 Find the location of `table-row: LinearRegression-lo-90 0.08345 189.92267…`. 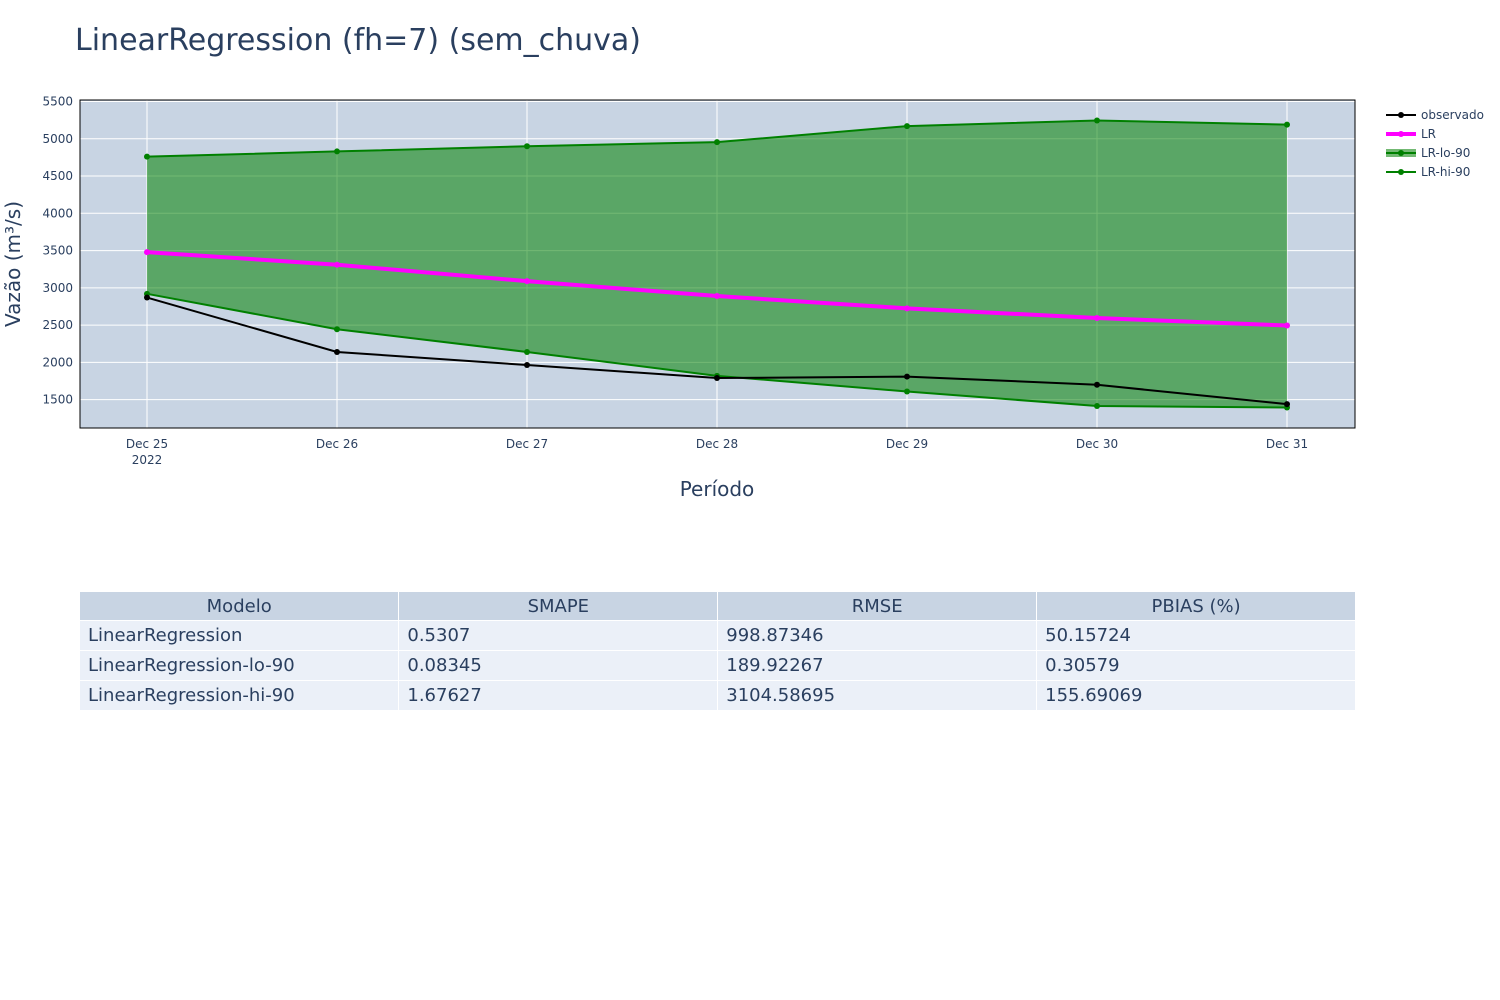

table-row: LinearRegression-lo-90 0.08345 189.92267… is located at coordinates (718, 665).